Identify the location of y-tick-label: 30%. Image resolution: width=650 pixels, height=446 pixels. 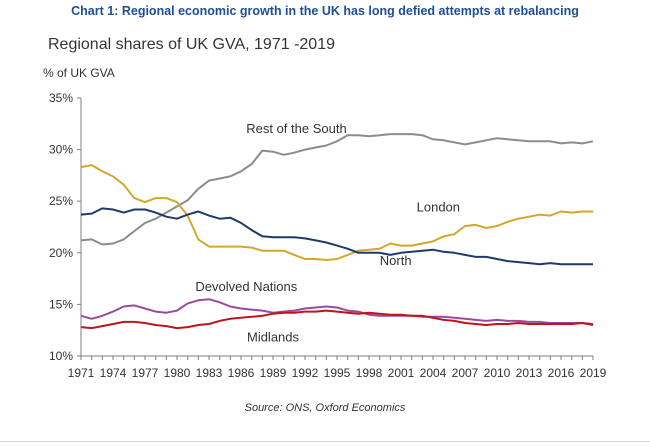
(61, 150).